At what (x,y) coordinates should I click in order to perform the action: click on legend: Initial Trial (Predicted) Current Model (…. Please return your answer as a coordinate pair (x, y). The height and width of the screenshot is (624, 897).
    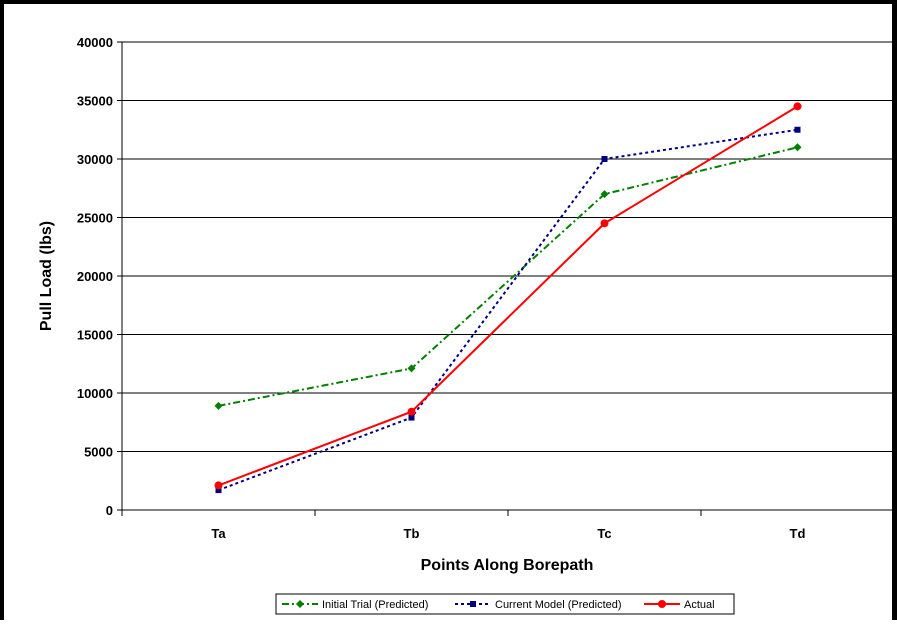
    Looking at the image, I should click on (505, 604).